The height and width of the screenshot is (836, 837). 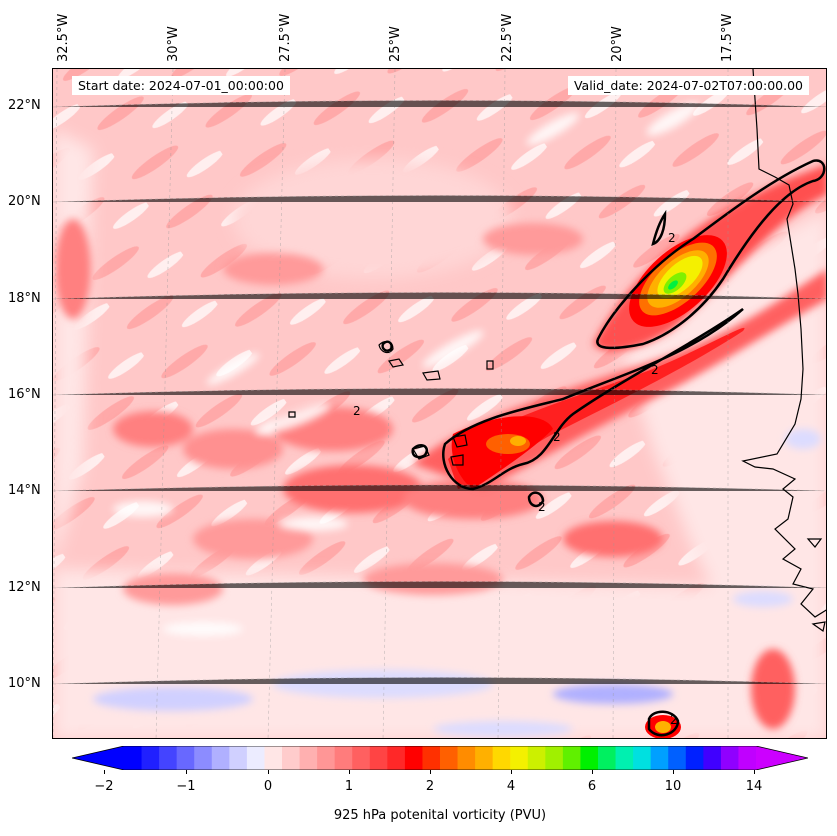 I want to click on contour-small-c, so click(x=420, y=451).